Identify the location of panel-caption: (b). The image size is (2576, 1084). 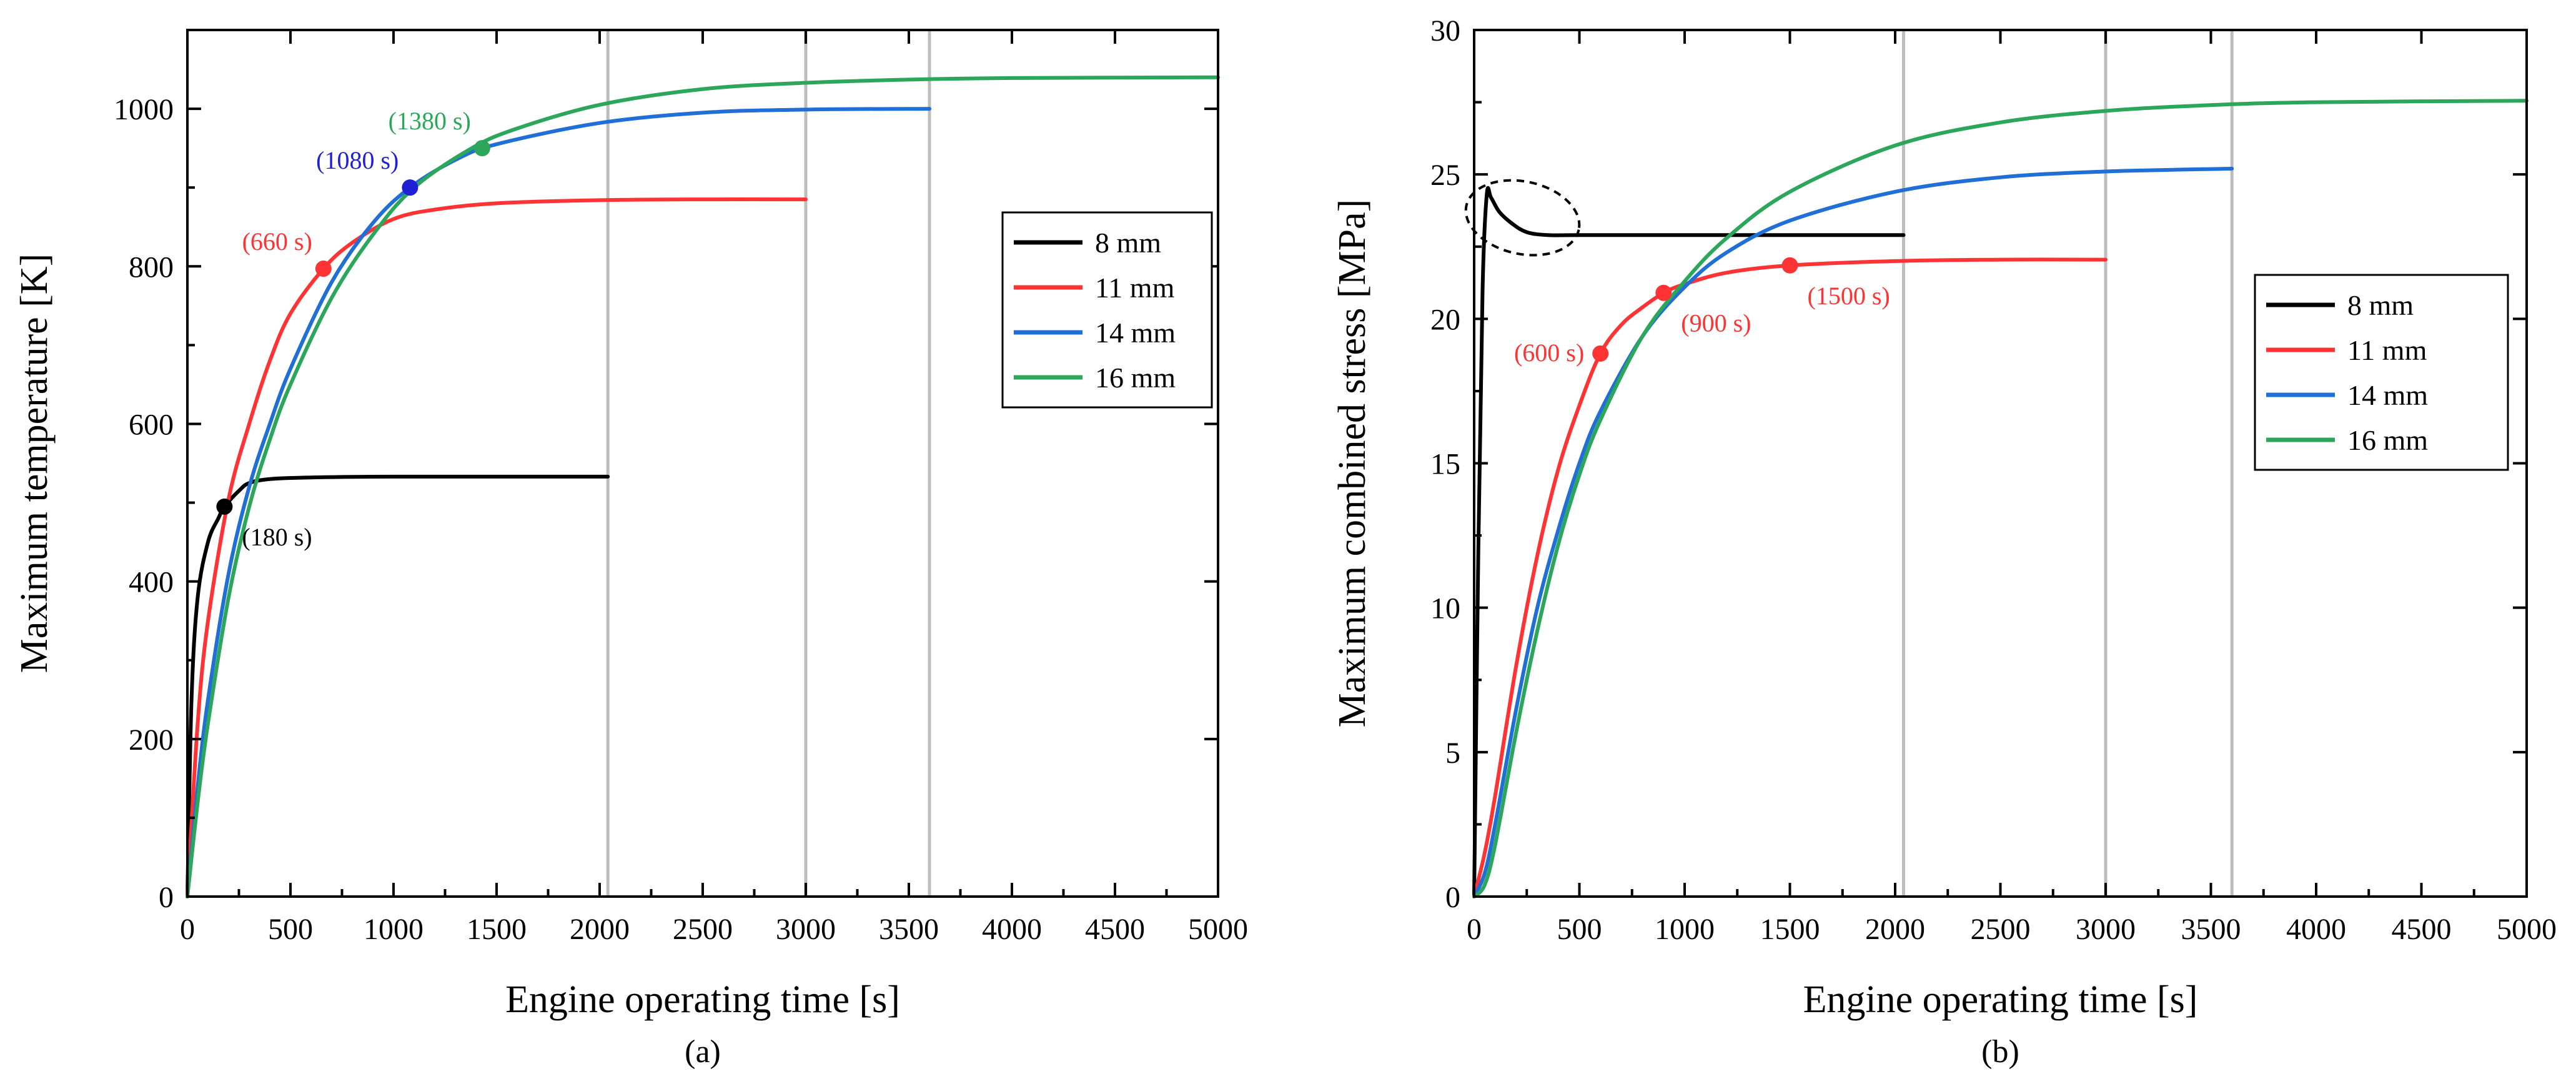
(2000, 1052).